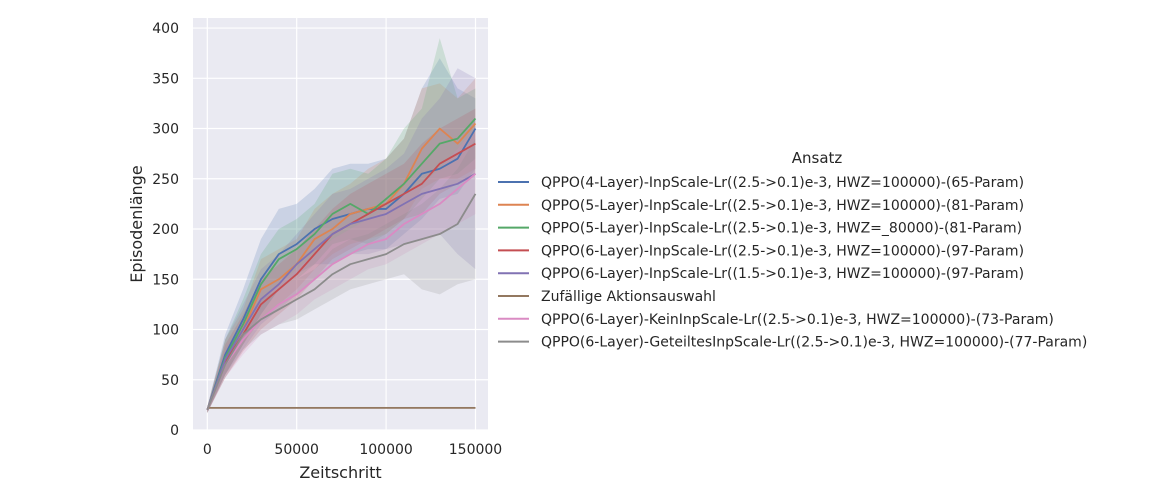 The height and width of the screenshot is (504, 1150). What do you see at coordinates (165, 280) in the screenshot?
I see `y-tick-label: 150` at bounding box center [165, 280].